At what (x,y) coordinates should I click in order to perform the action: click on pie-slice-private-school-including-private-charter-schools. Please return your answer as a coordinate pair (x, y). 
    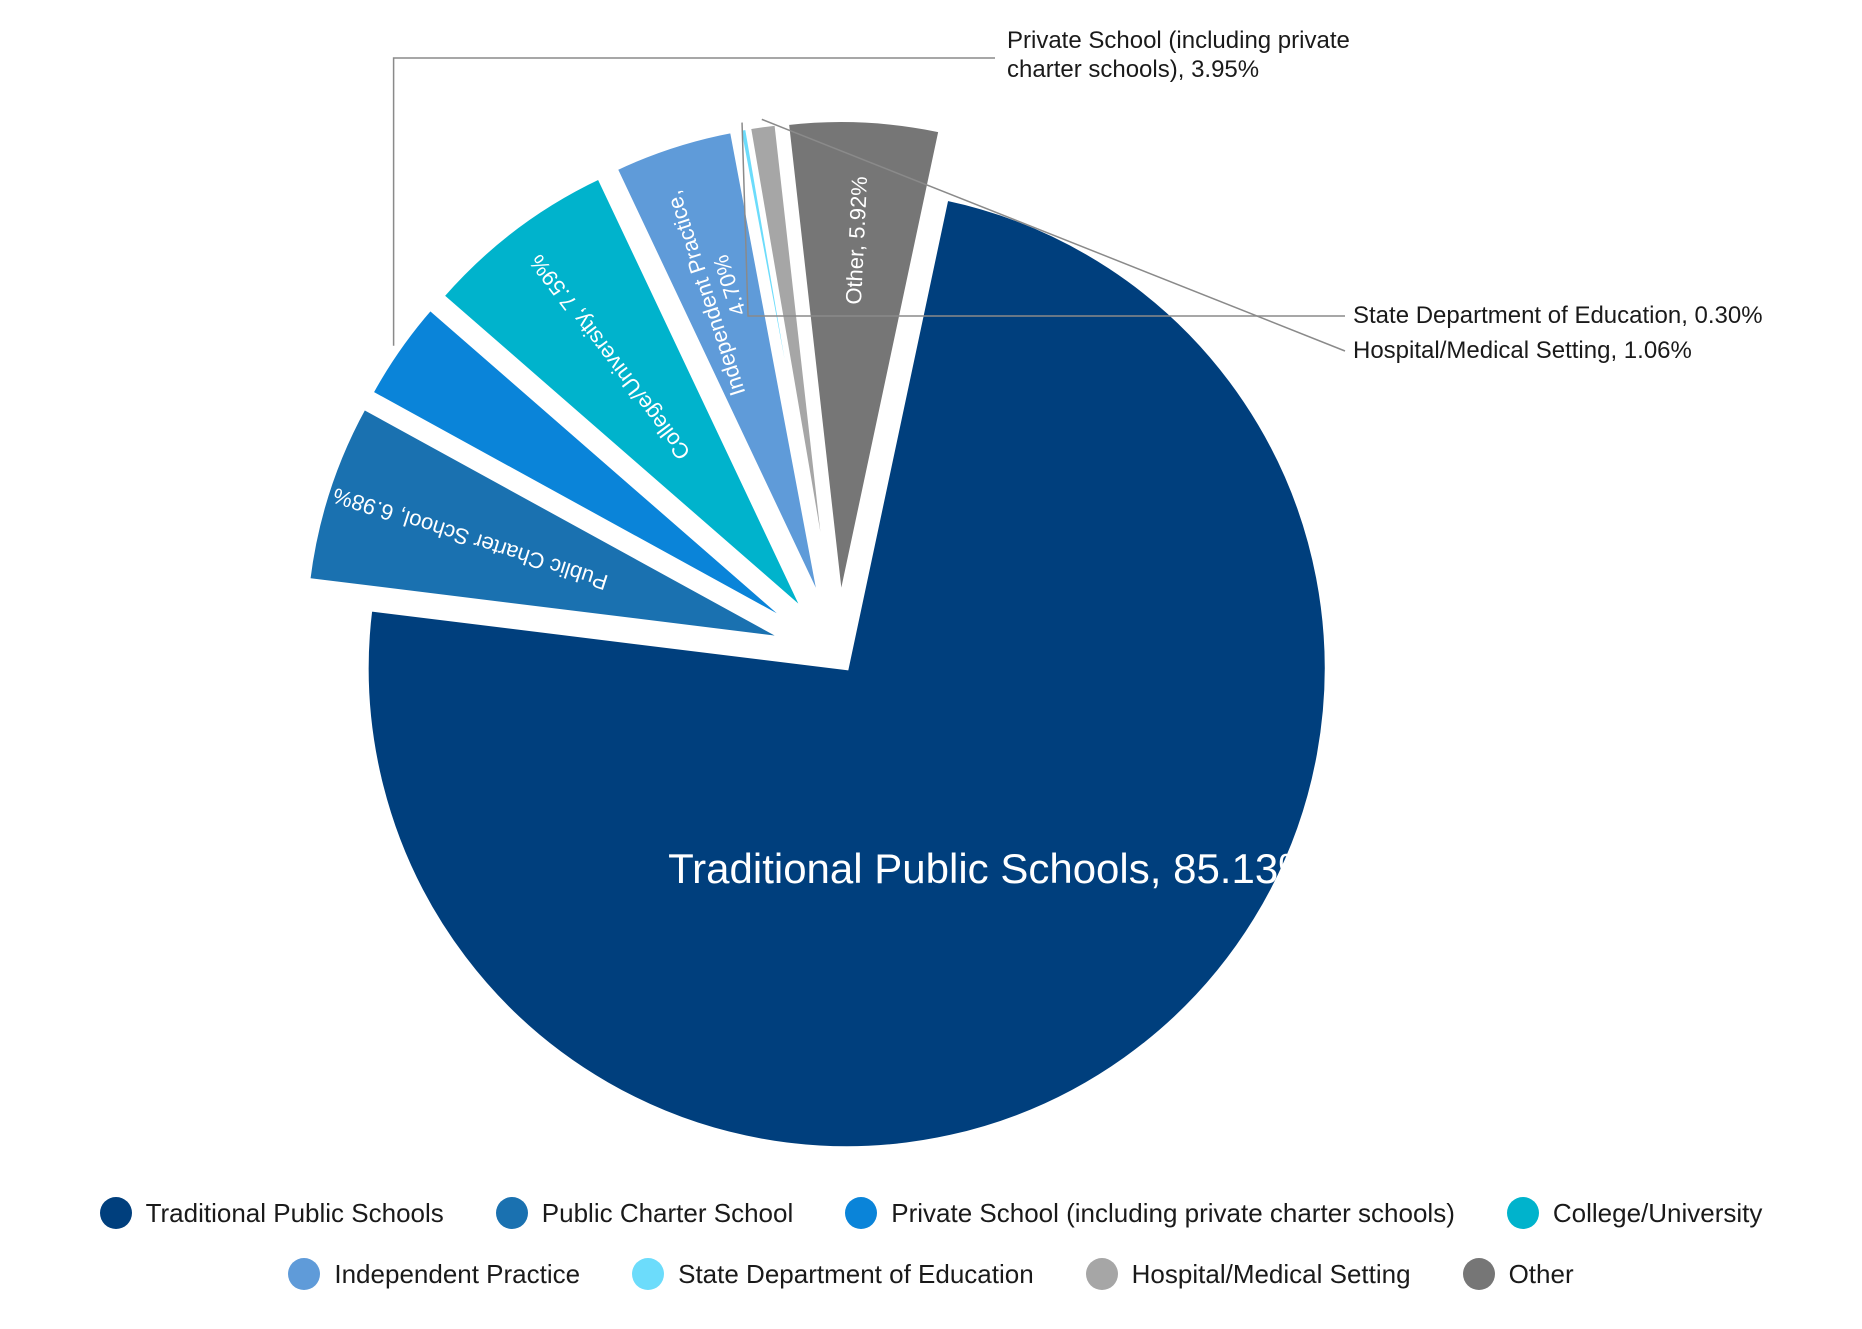
    Looking at the image, I should click on (581, 465).